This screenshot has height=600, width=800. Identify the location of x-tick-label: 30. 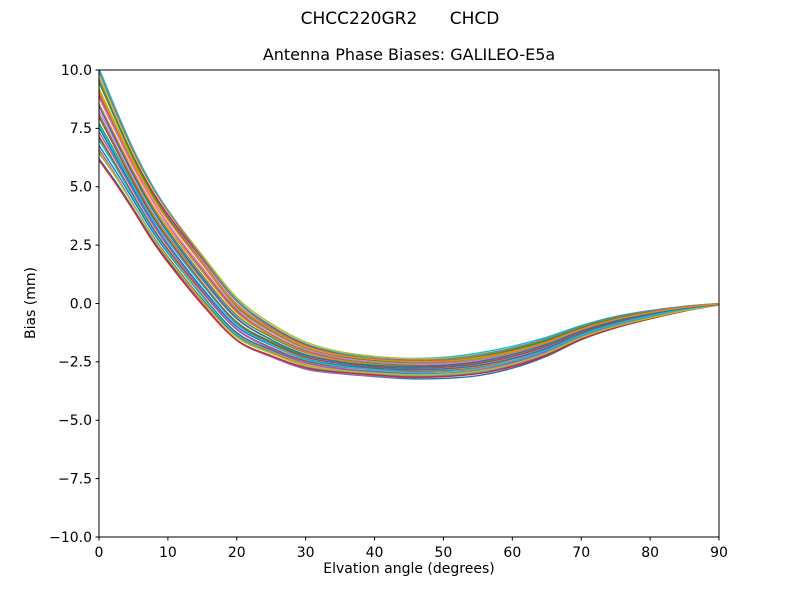
(306, 553).